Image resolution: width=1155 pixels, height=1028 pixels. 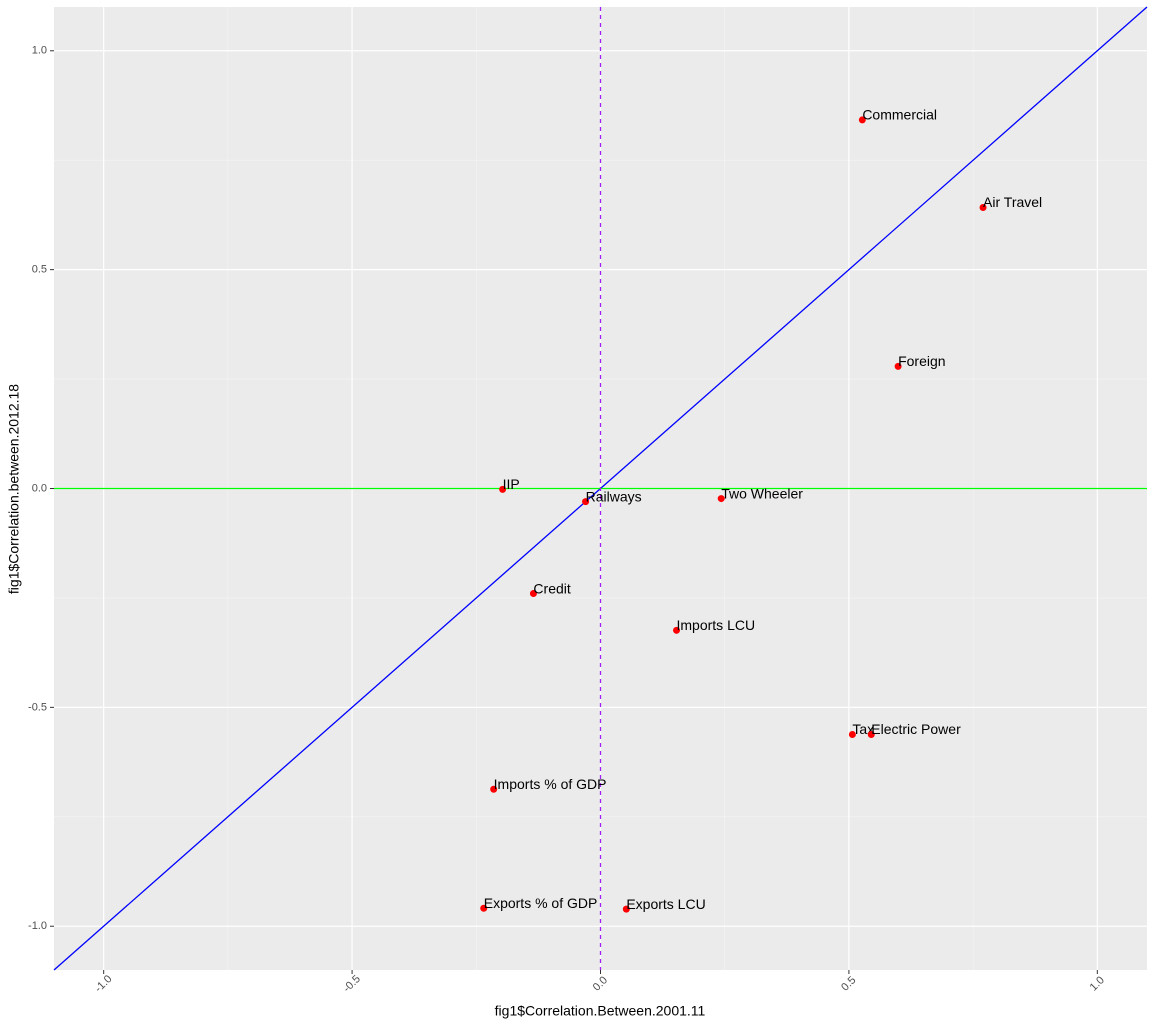 I want to click on point-label: Exports % of GDP, so click(x=541, y=903).